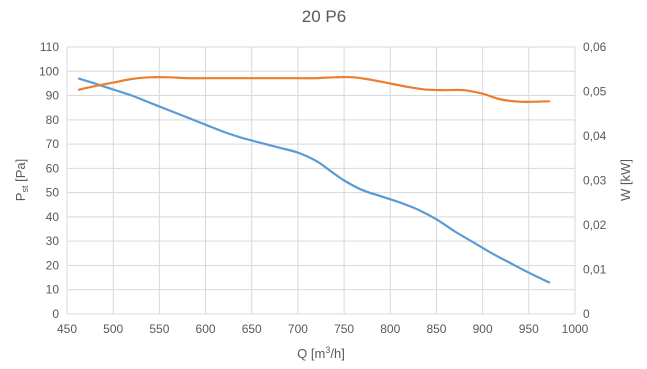 The height and width of the screenshot is (369, 647). I want to click on x-tick-label: 600, so click(206, 329).